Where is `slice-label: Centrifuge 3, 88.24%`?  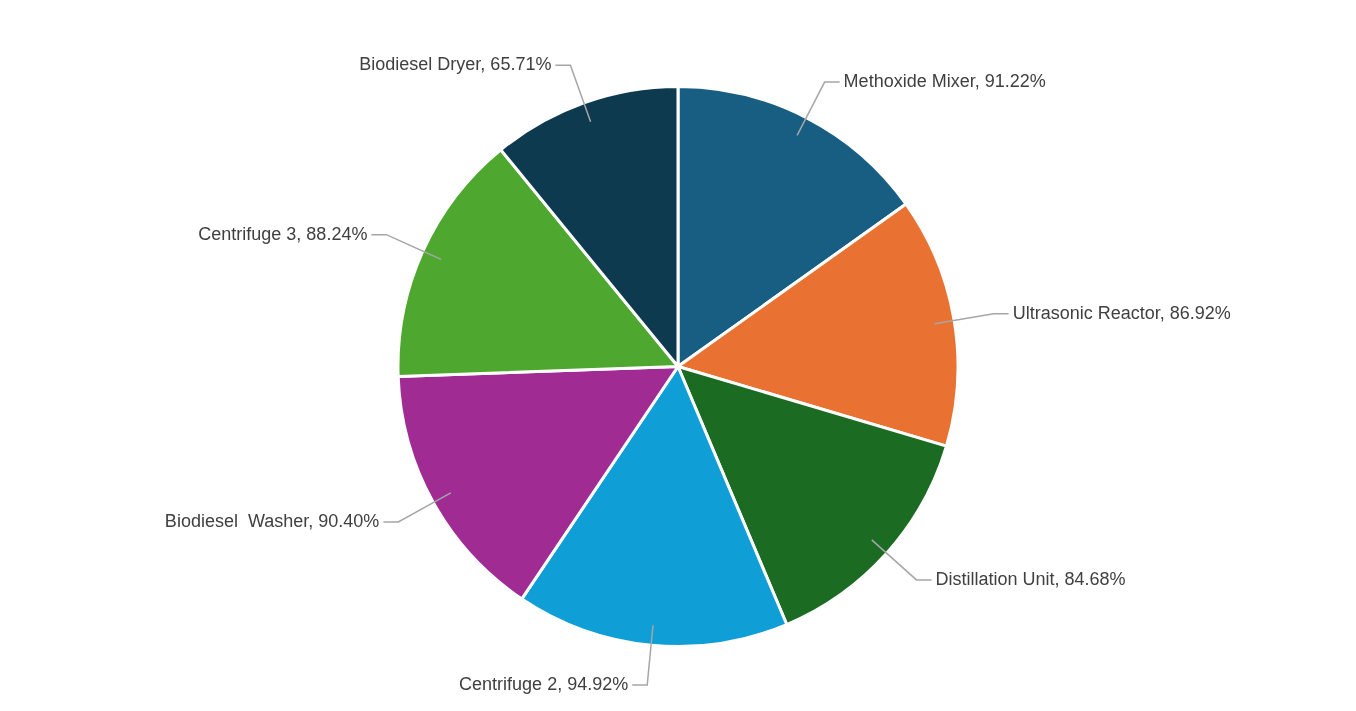 slice-label: Centrifuge 3, 88.24% is located at coordinates (283, 233).